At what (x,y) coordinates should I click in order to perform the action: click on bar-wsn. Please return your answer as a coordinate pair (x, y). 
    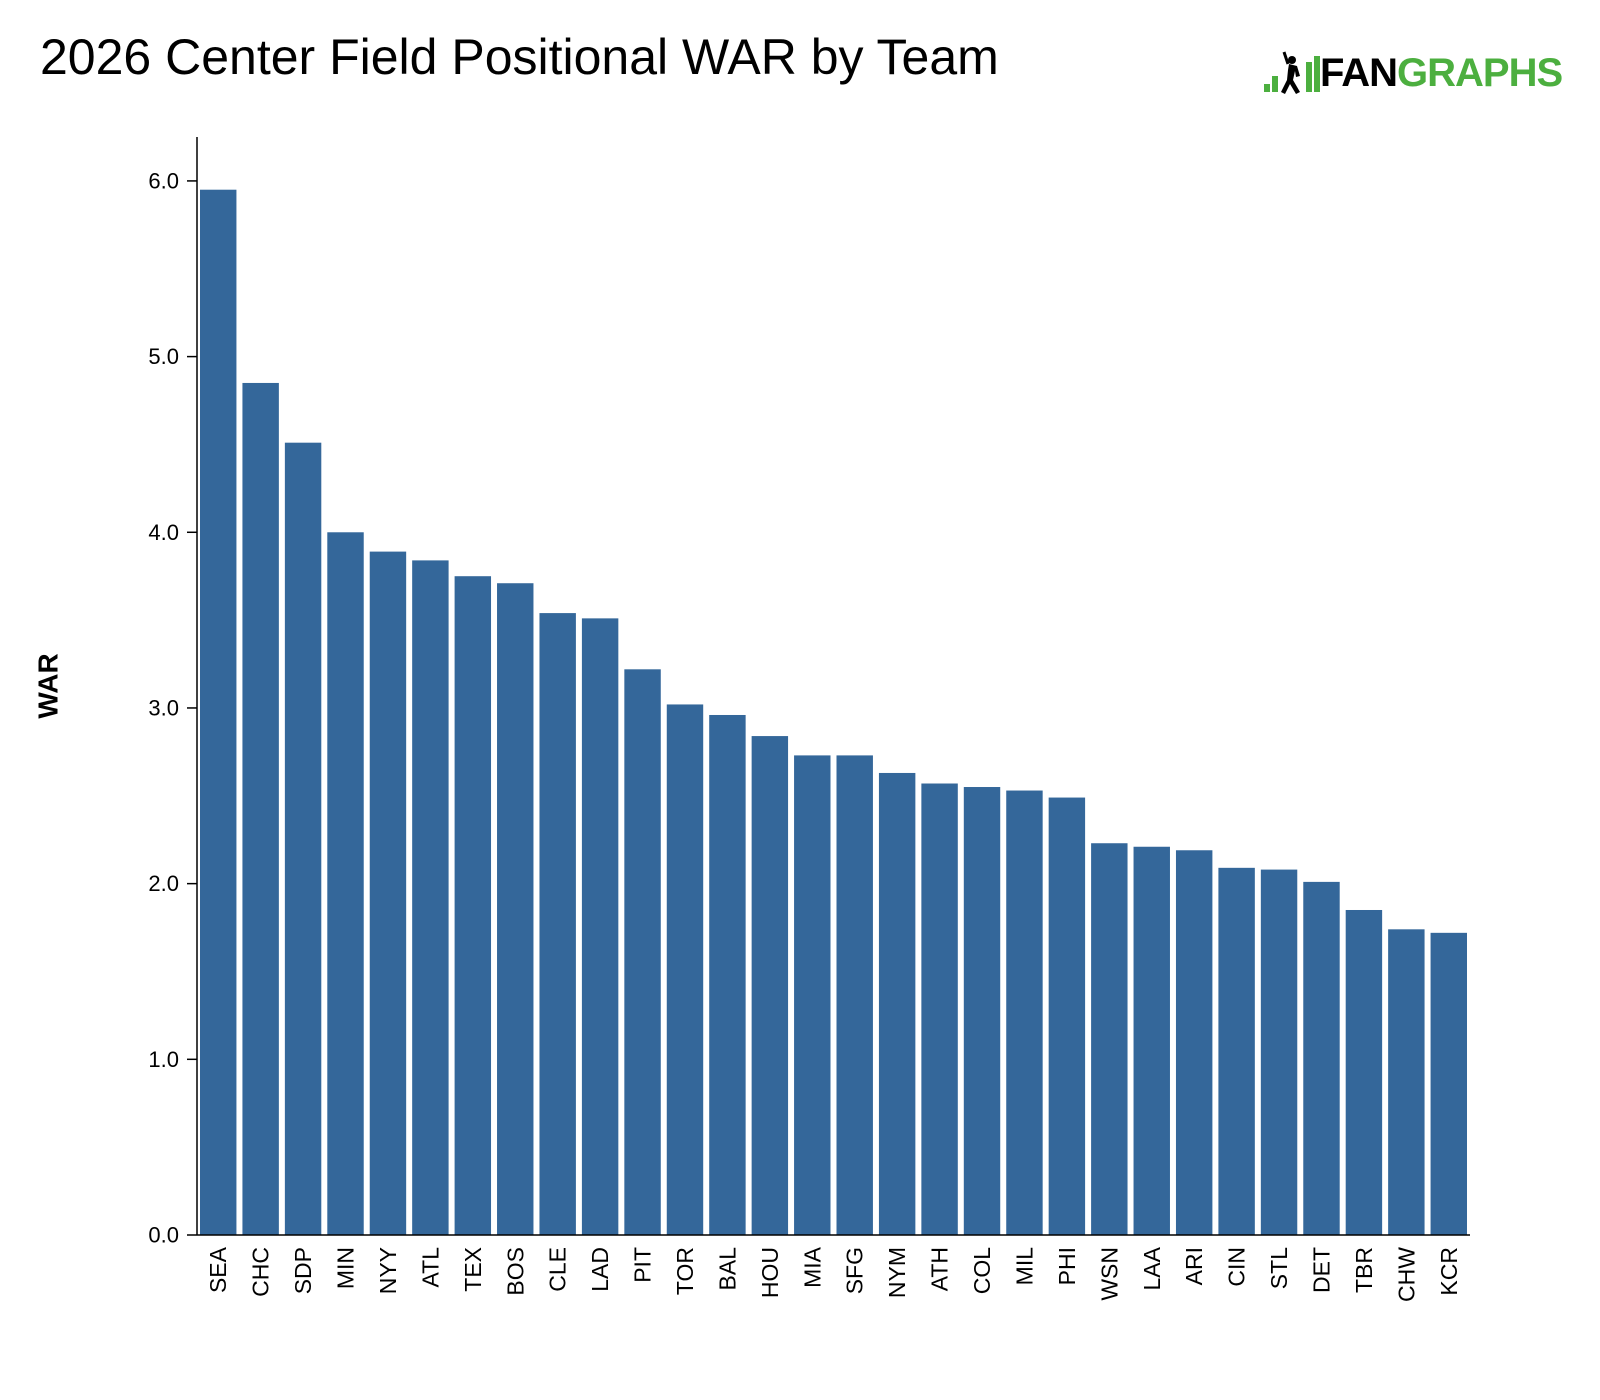
    Looking at the image, I should click on (1109, 1039).